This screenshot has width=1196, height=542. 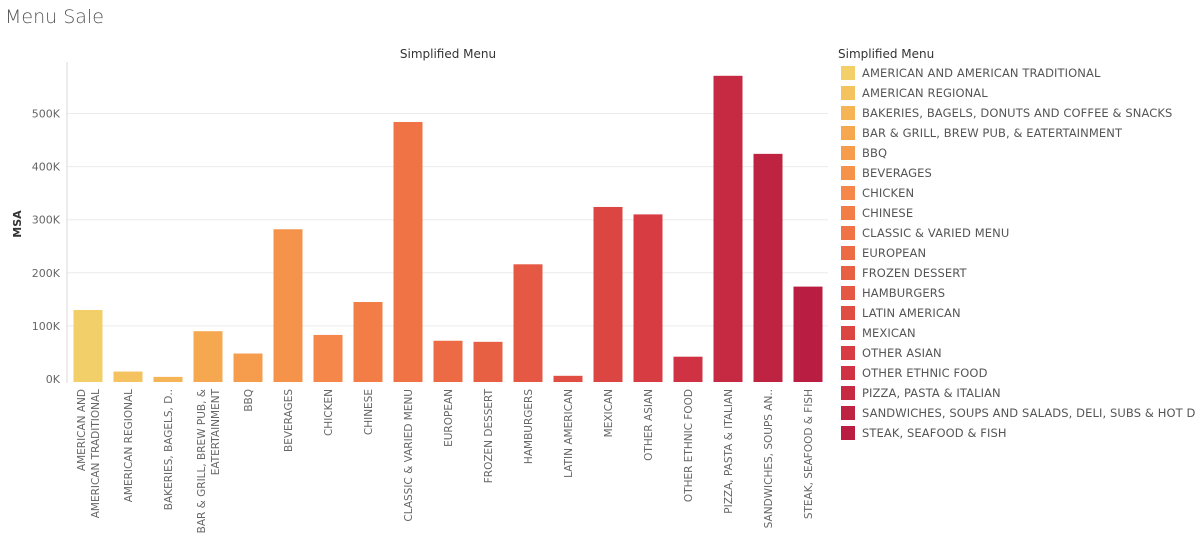 What do you see at coordinates (609, 413) in the screenshot?
I see `x-tick-label: MEXICAN` at bounding box center [609, 413].